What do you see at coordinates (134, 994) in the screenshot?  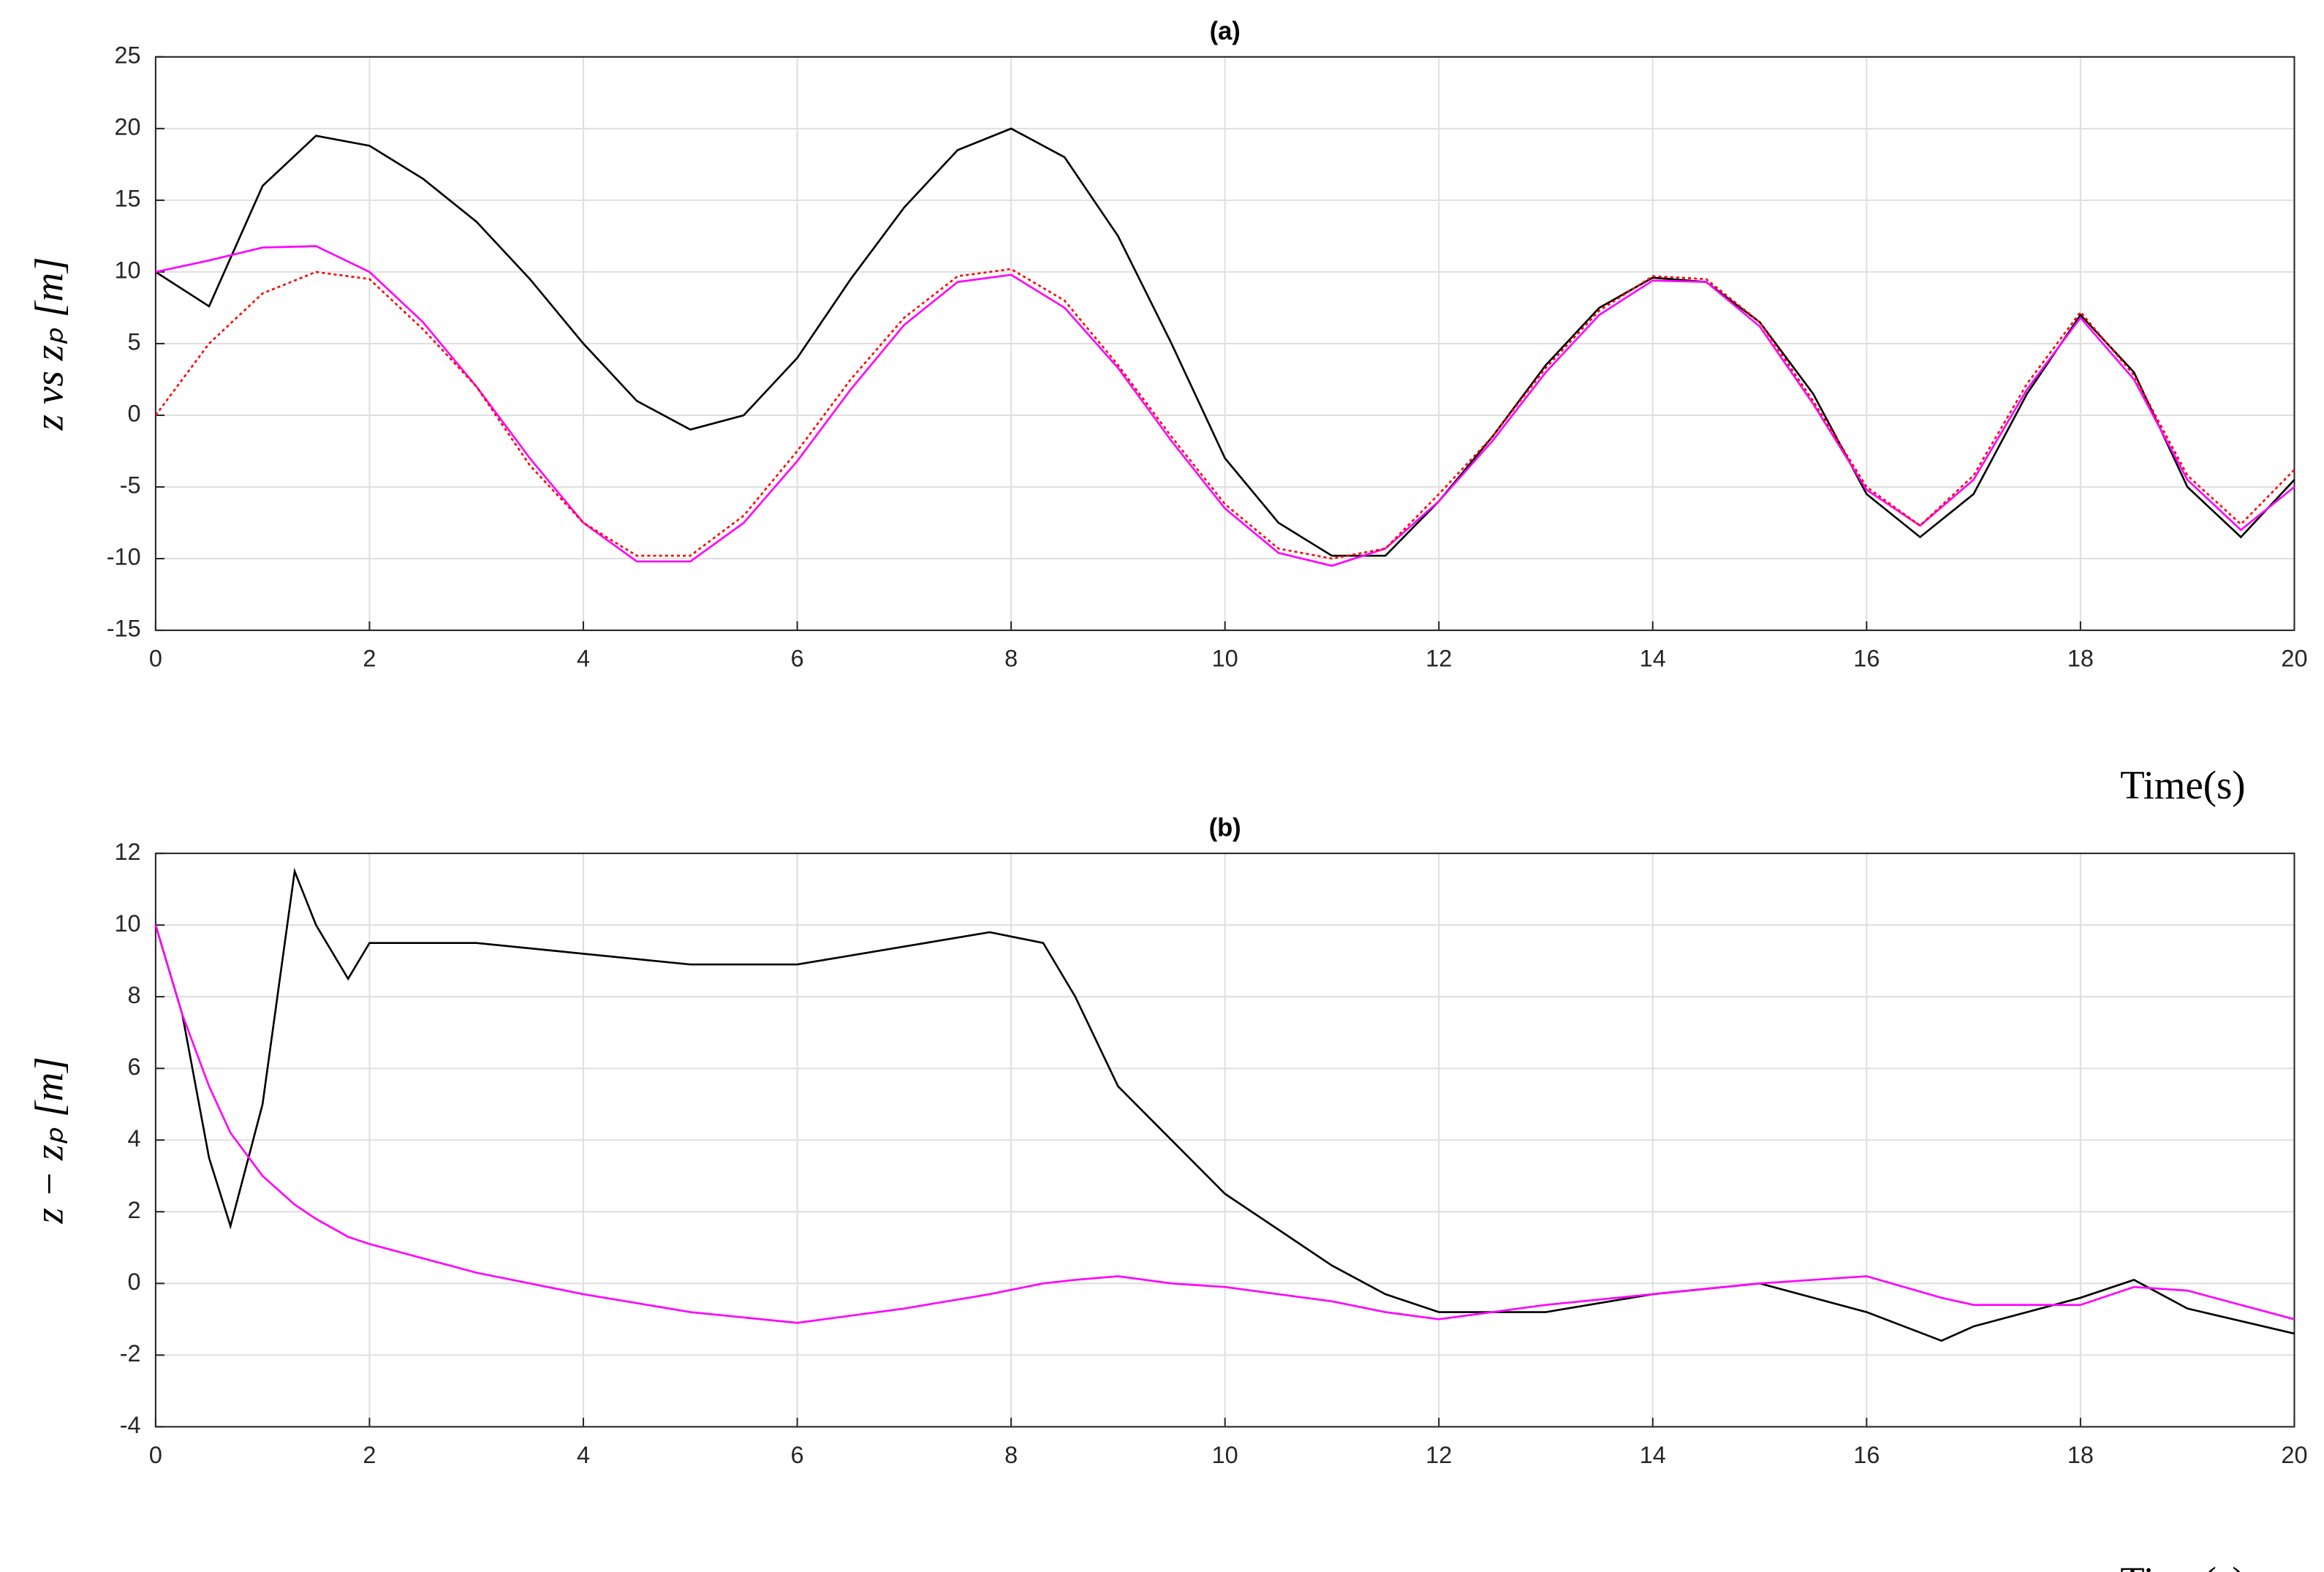 I see `y-tick-label: 8` at bounding box center [134, 994].